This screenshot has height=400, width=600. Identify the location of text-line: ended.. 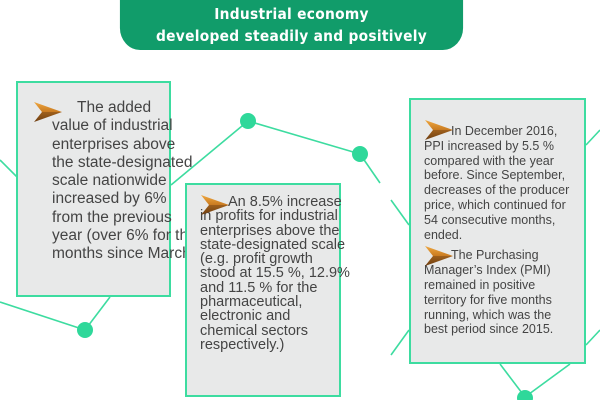
(443, 234).